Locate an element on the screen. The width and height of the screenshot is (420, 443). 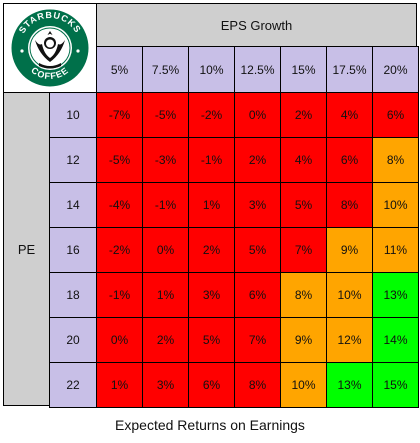
column-header: 12.5% is located at coordinates (257, 69).